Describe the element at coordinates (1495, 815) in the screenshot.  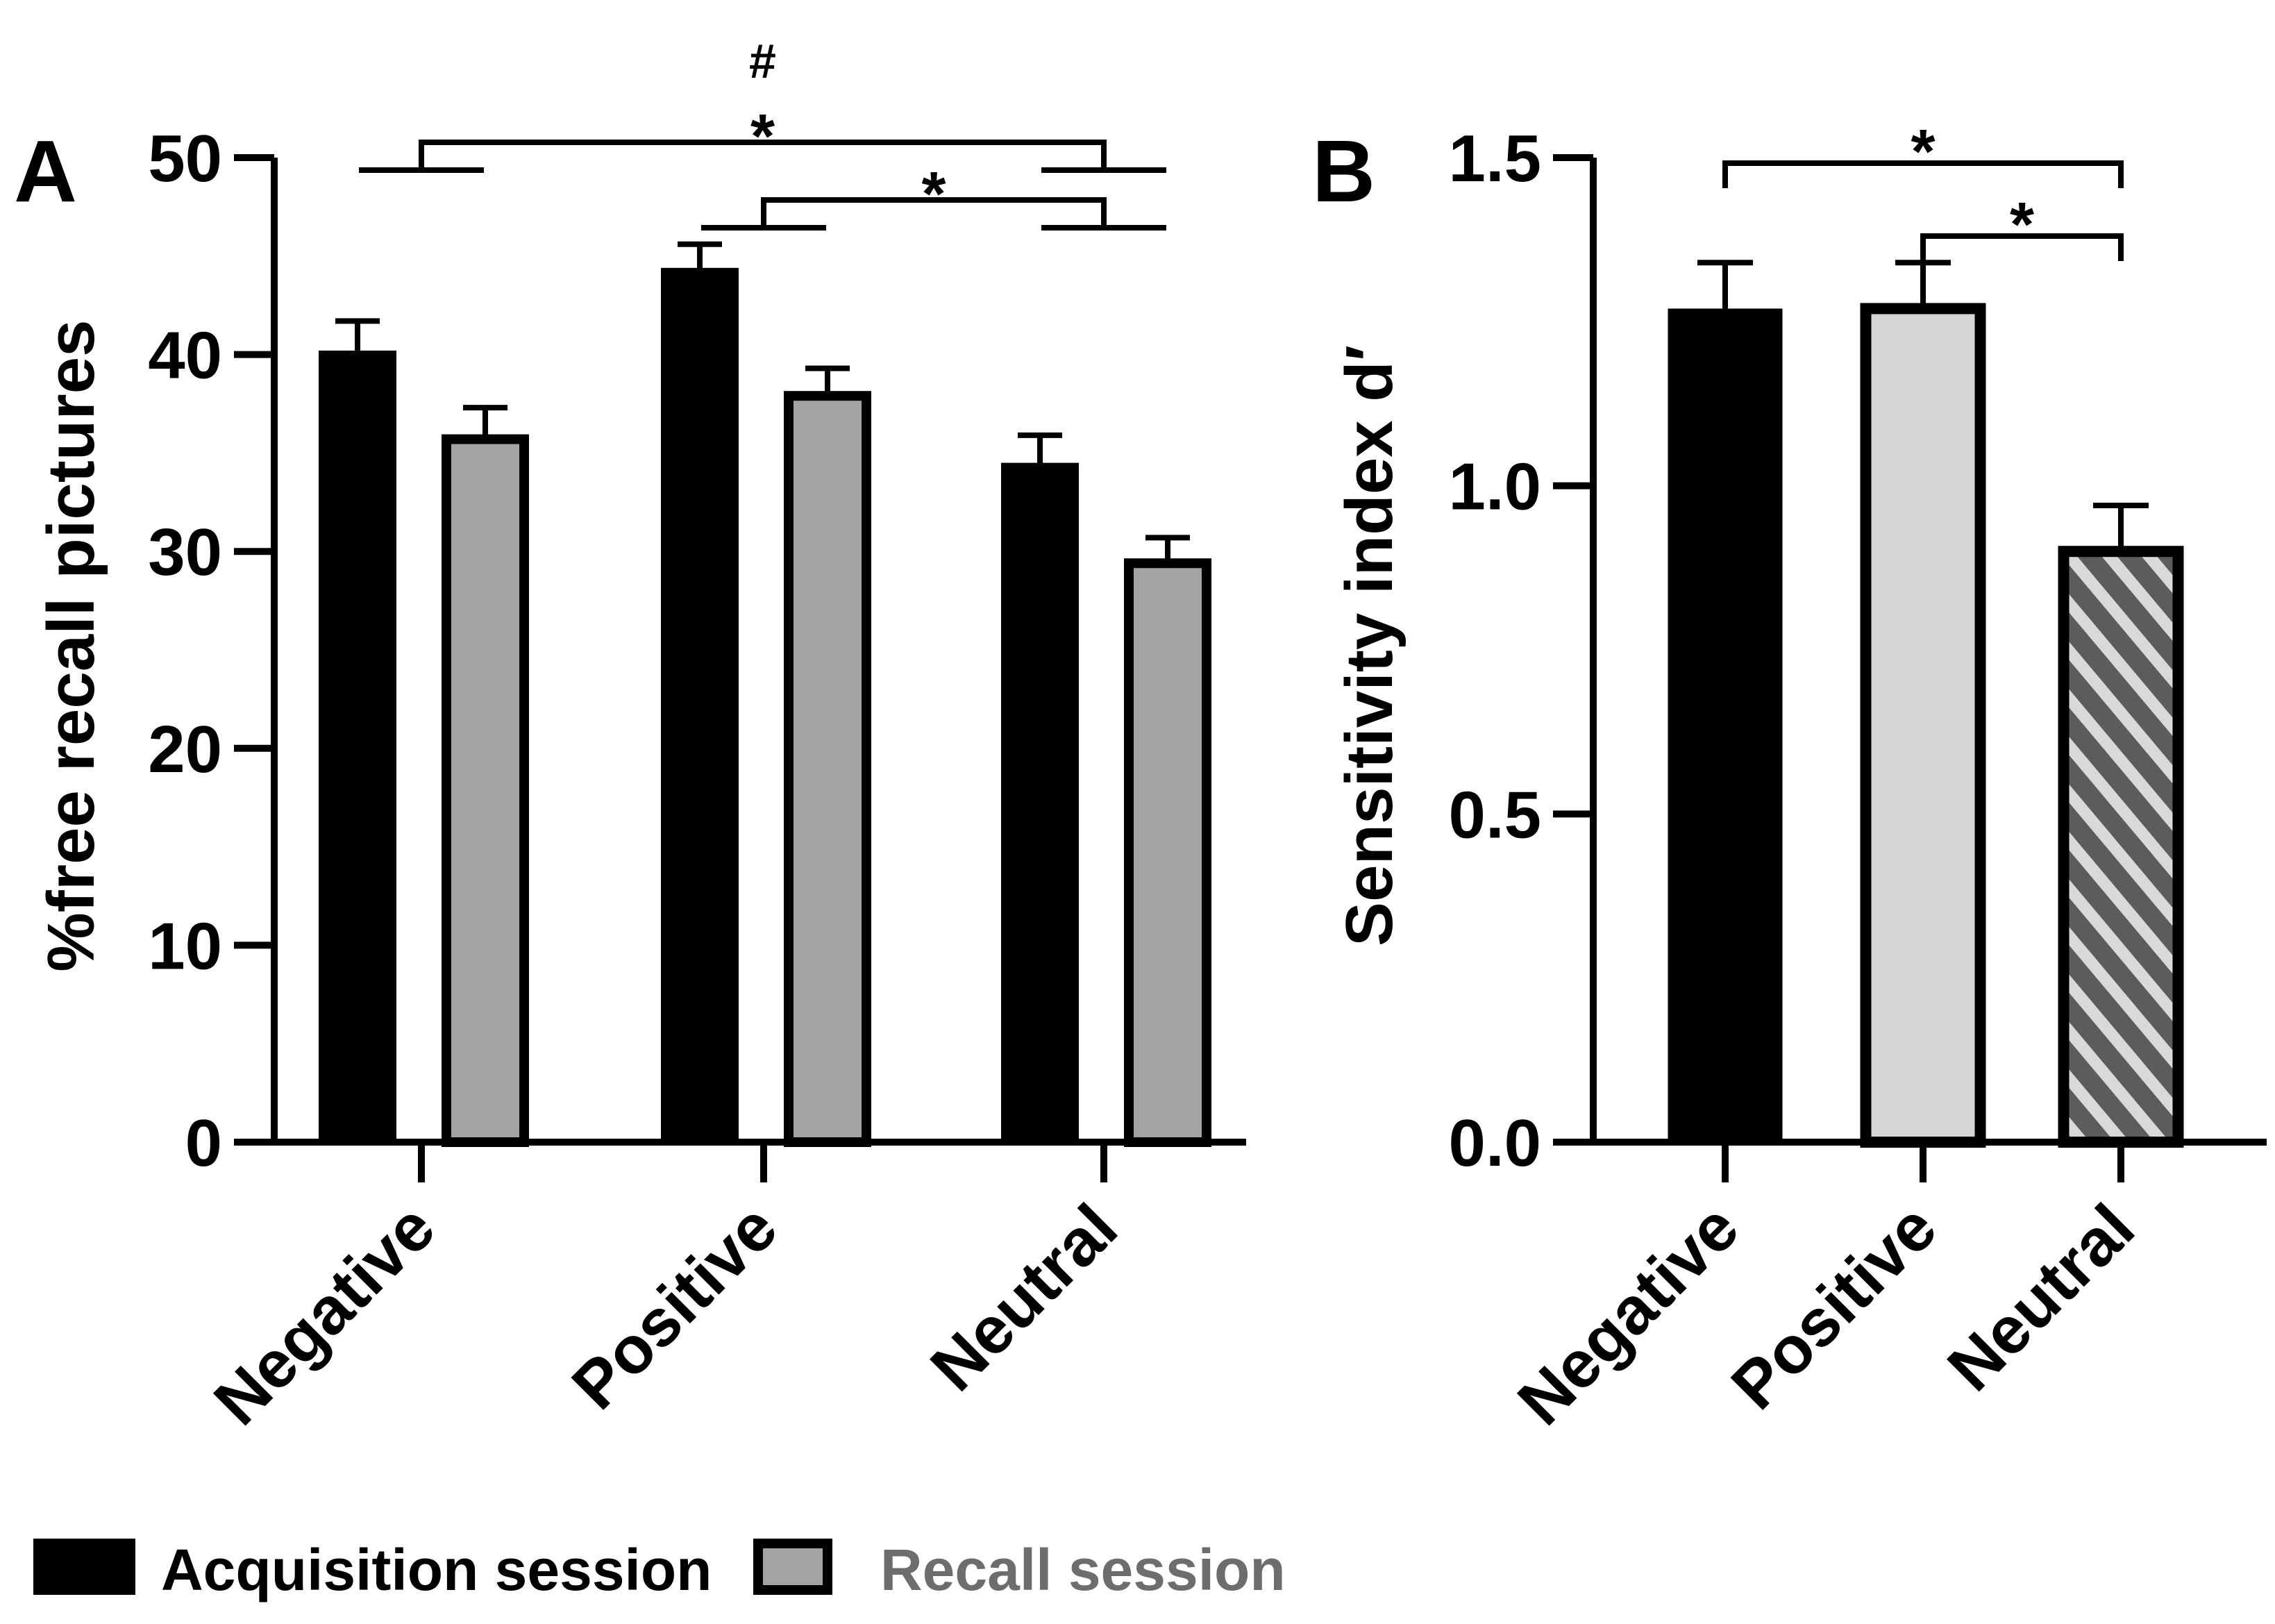
I see `y-tick-label-0-5: 0.5` at that location.